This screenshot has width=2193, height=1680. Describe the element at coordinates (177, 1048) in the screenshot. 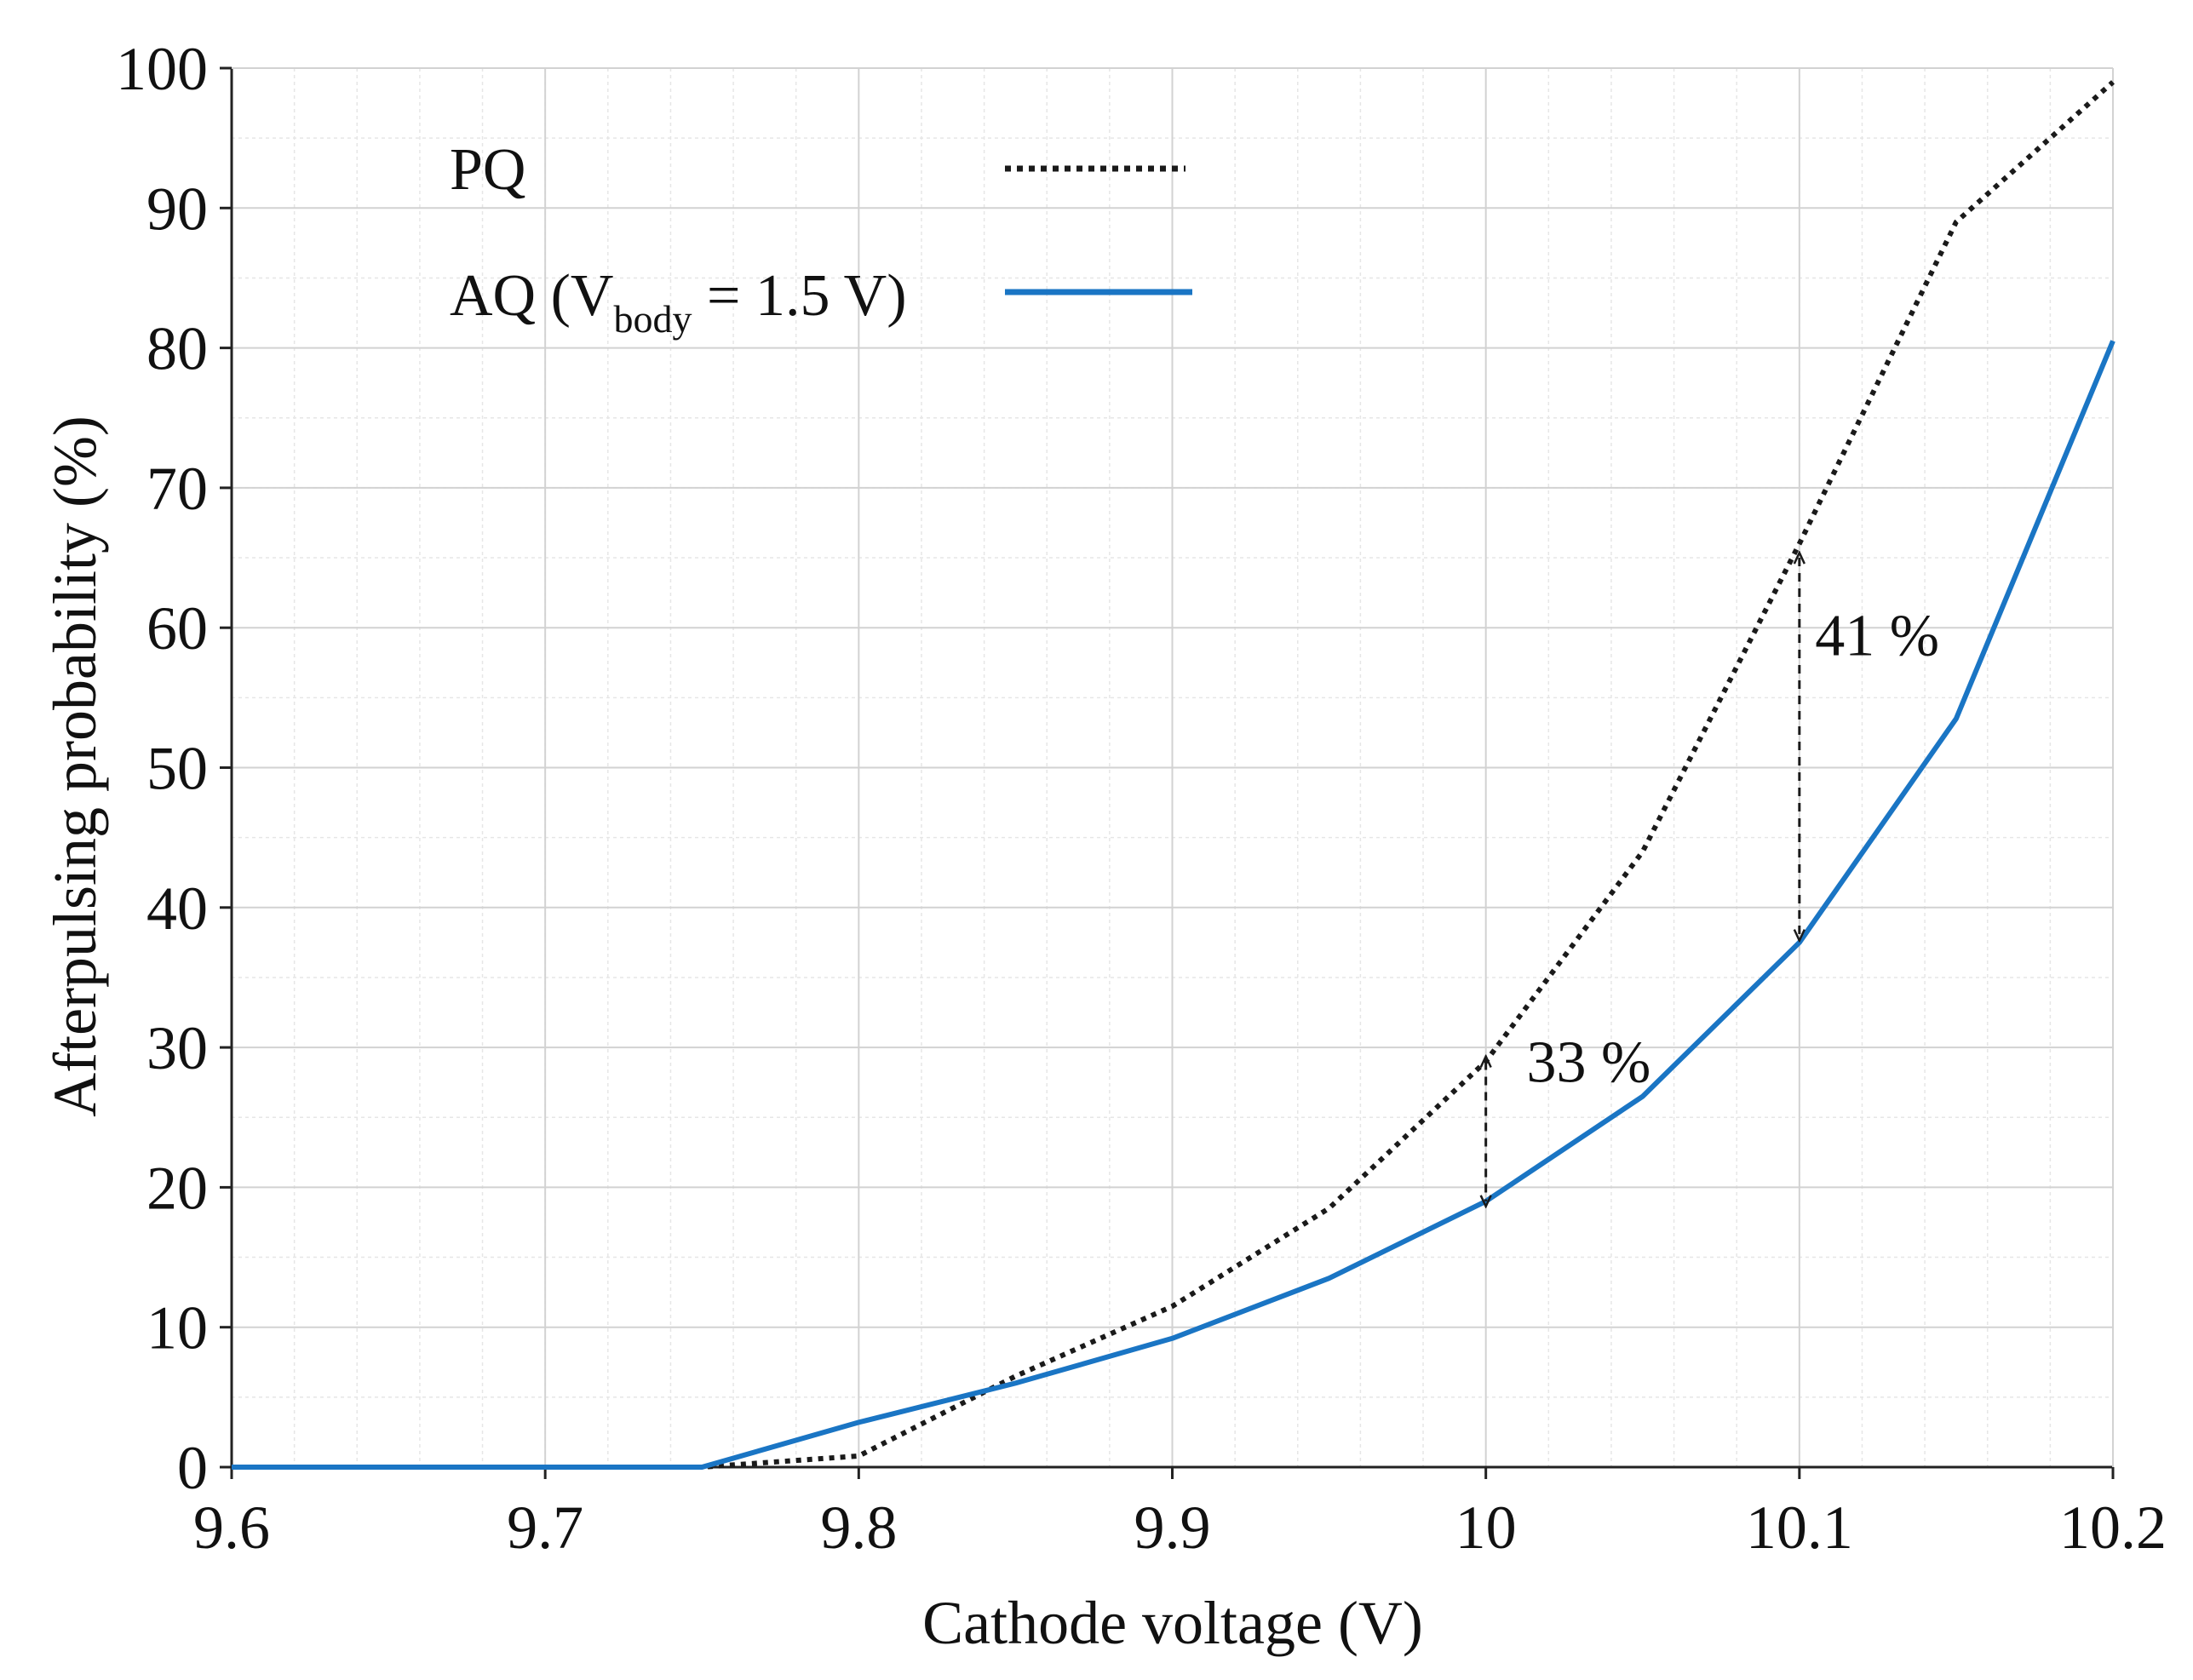

I see `y-tick-label: 30` at that location.